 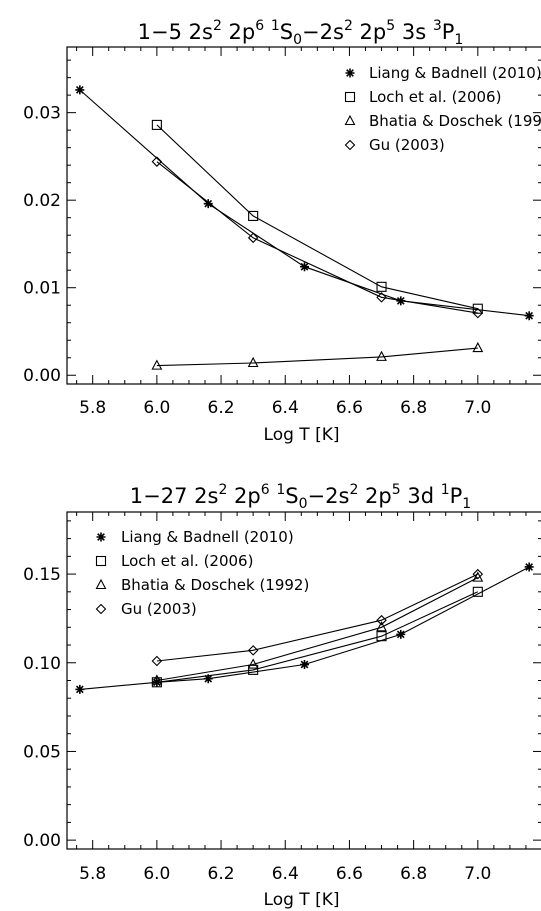 I want to click on y-tick-label: 0.03, so click(x=42, y=114).